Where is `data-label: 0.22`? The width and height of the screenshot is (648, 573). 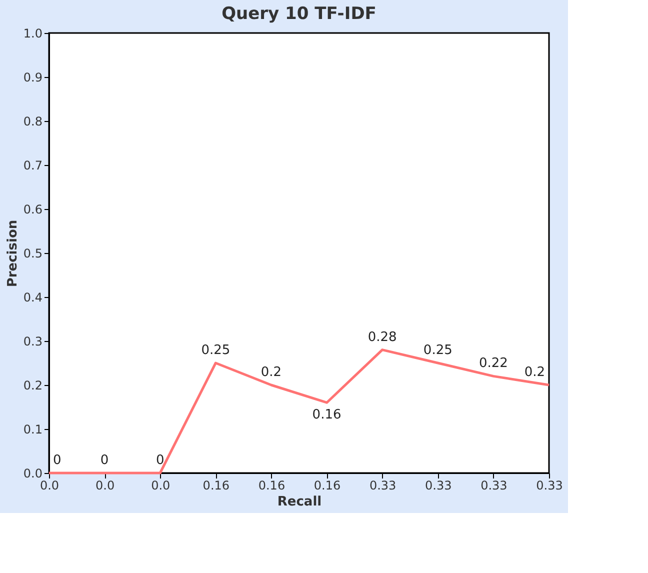 data-label: 0.22 is located at coordinates (493, 364).